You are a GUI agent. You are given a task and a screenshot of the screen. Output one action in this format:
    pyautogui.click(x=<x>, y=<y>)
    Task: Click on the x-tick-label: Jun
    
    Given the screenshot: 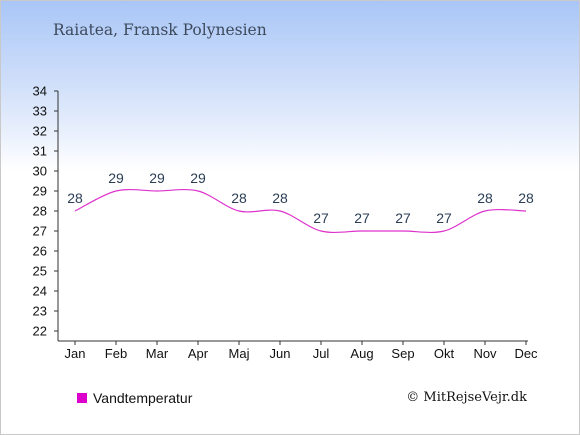 What is the action you would take?
    pyautogui.click(x=280, y=353)
    